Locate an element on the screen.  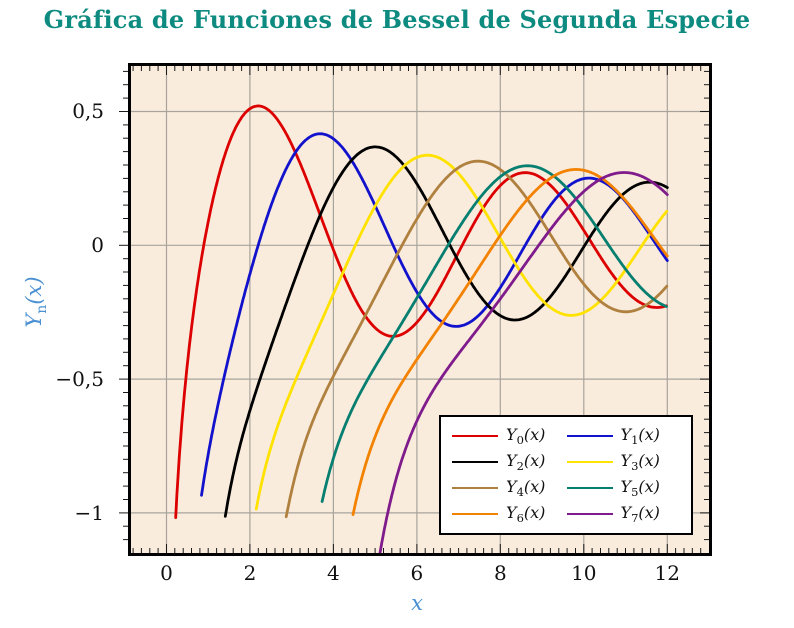
legend-item-Y6: Y6(x) is located at coordinates (509, 514).